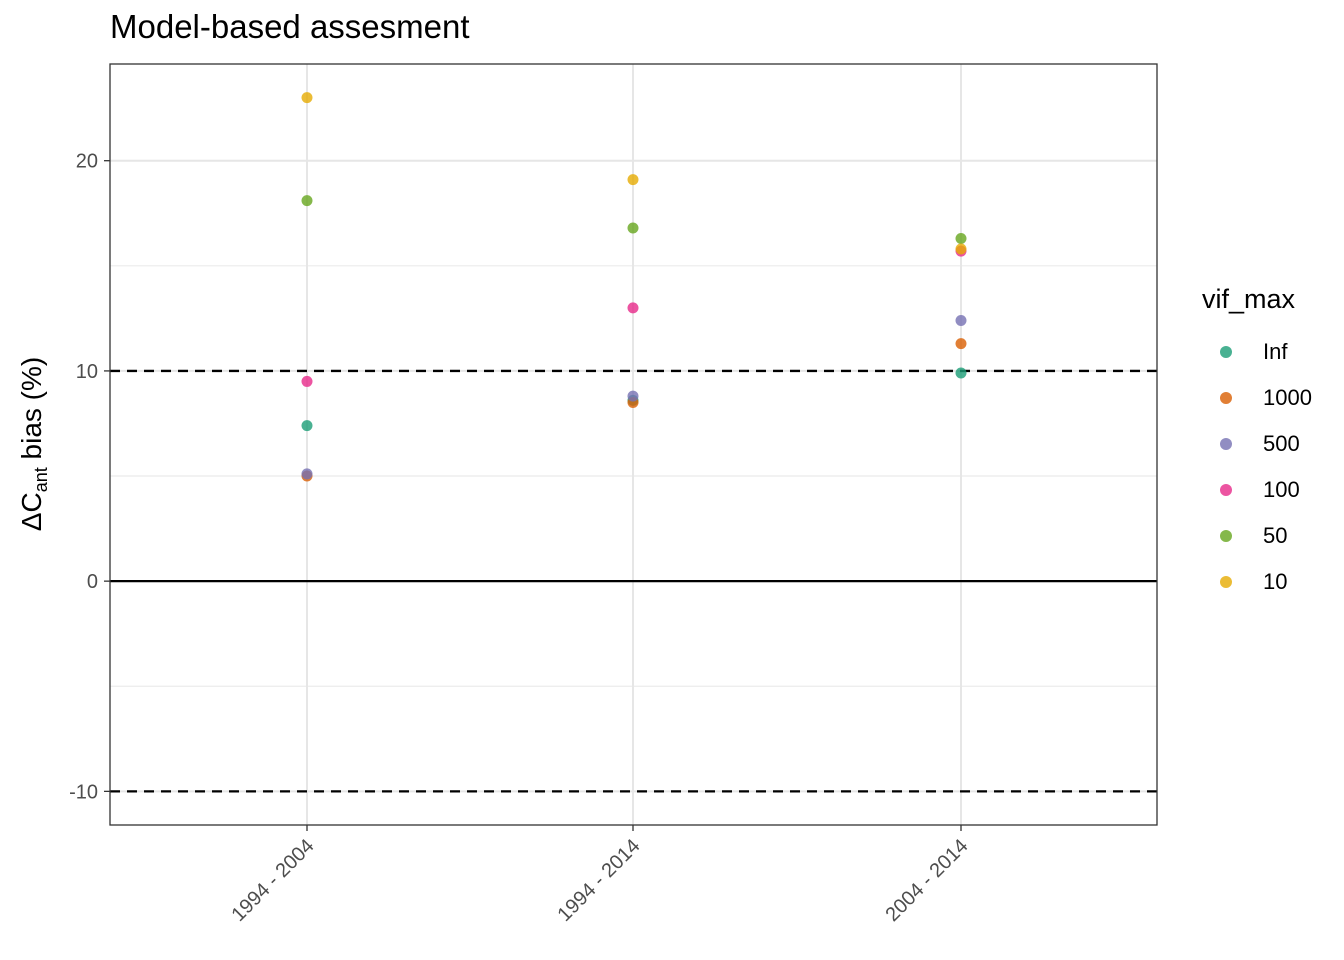 The width and height of the screenshot is (1344, 960). What do you see at coordinates (1281, 489) in the screenshot?
I see `legend-label: 100` at bounding box center [1281, 489].